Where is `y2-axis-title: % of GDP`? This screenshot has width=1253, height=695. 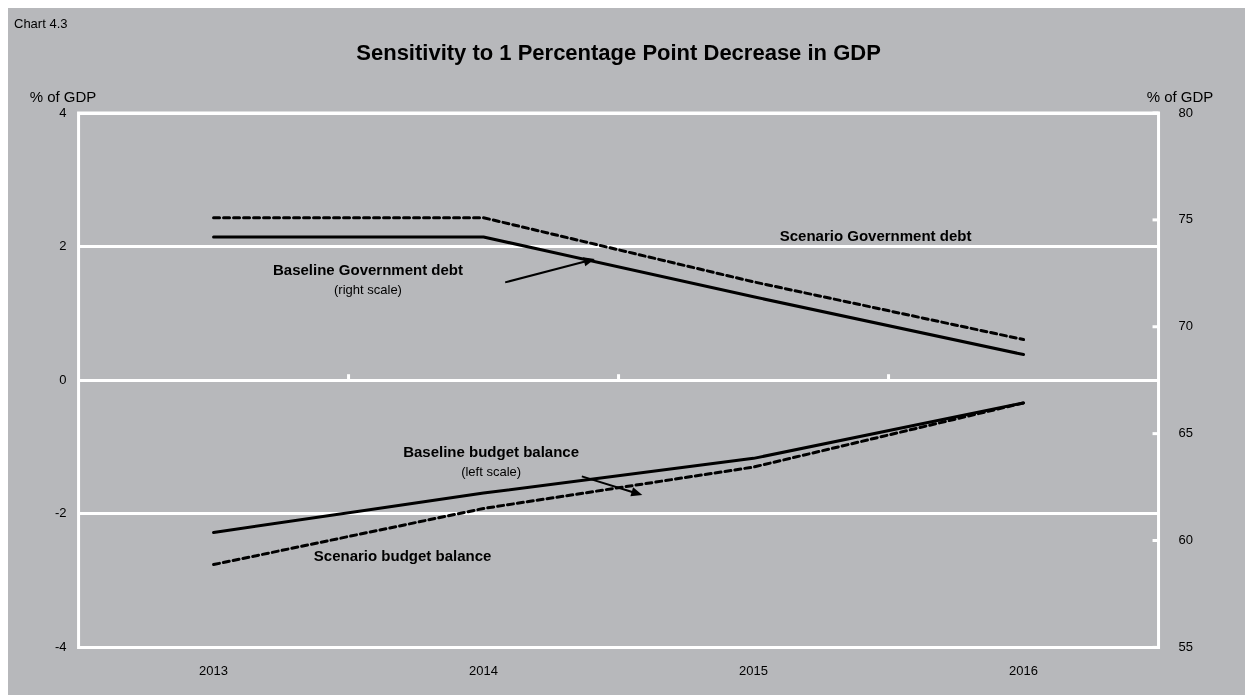 y2-axis-title: % of GDP is located at coordinates (1180, 97).